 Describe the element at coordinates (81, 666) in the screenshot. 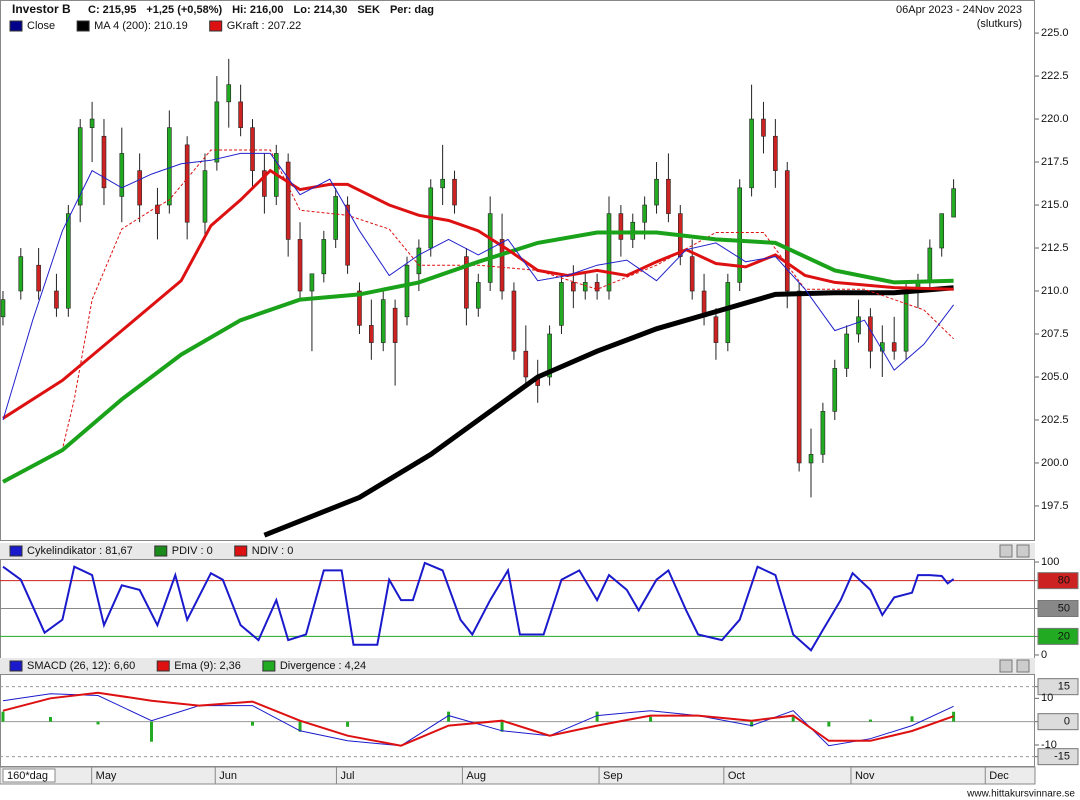

I see `legend-label: SMACD (26, 12): 6,60` at that location.